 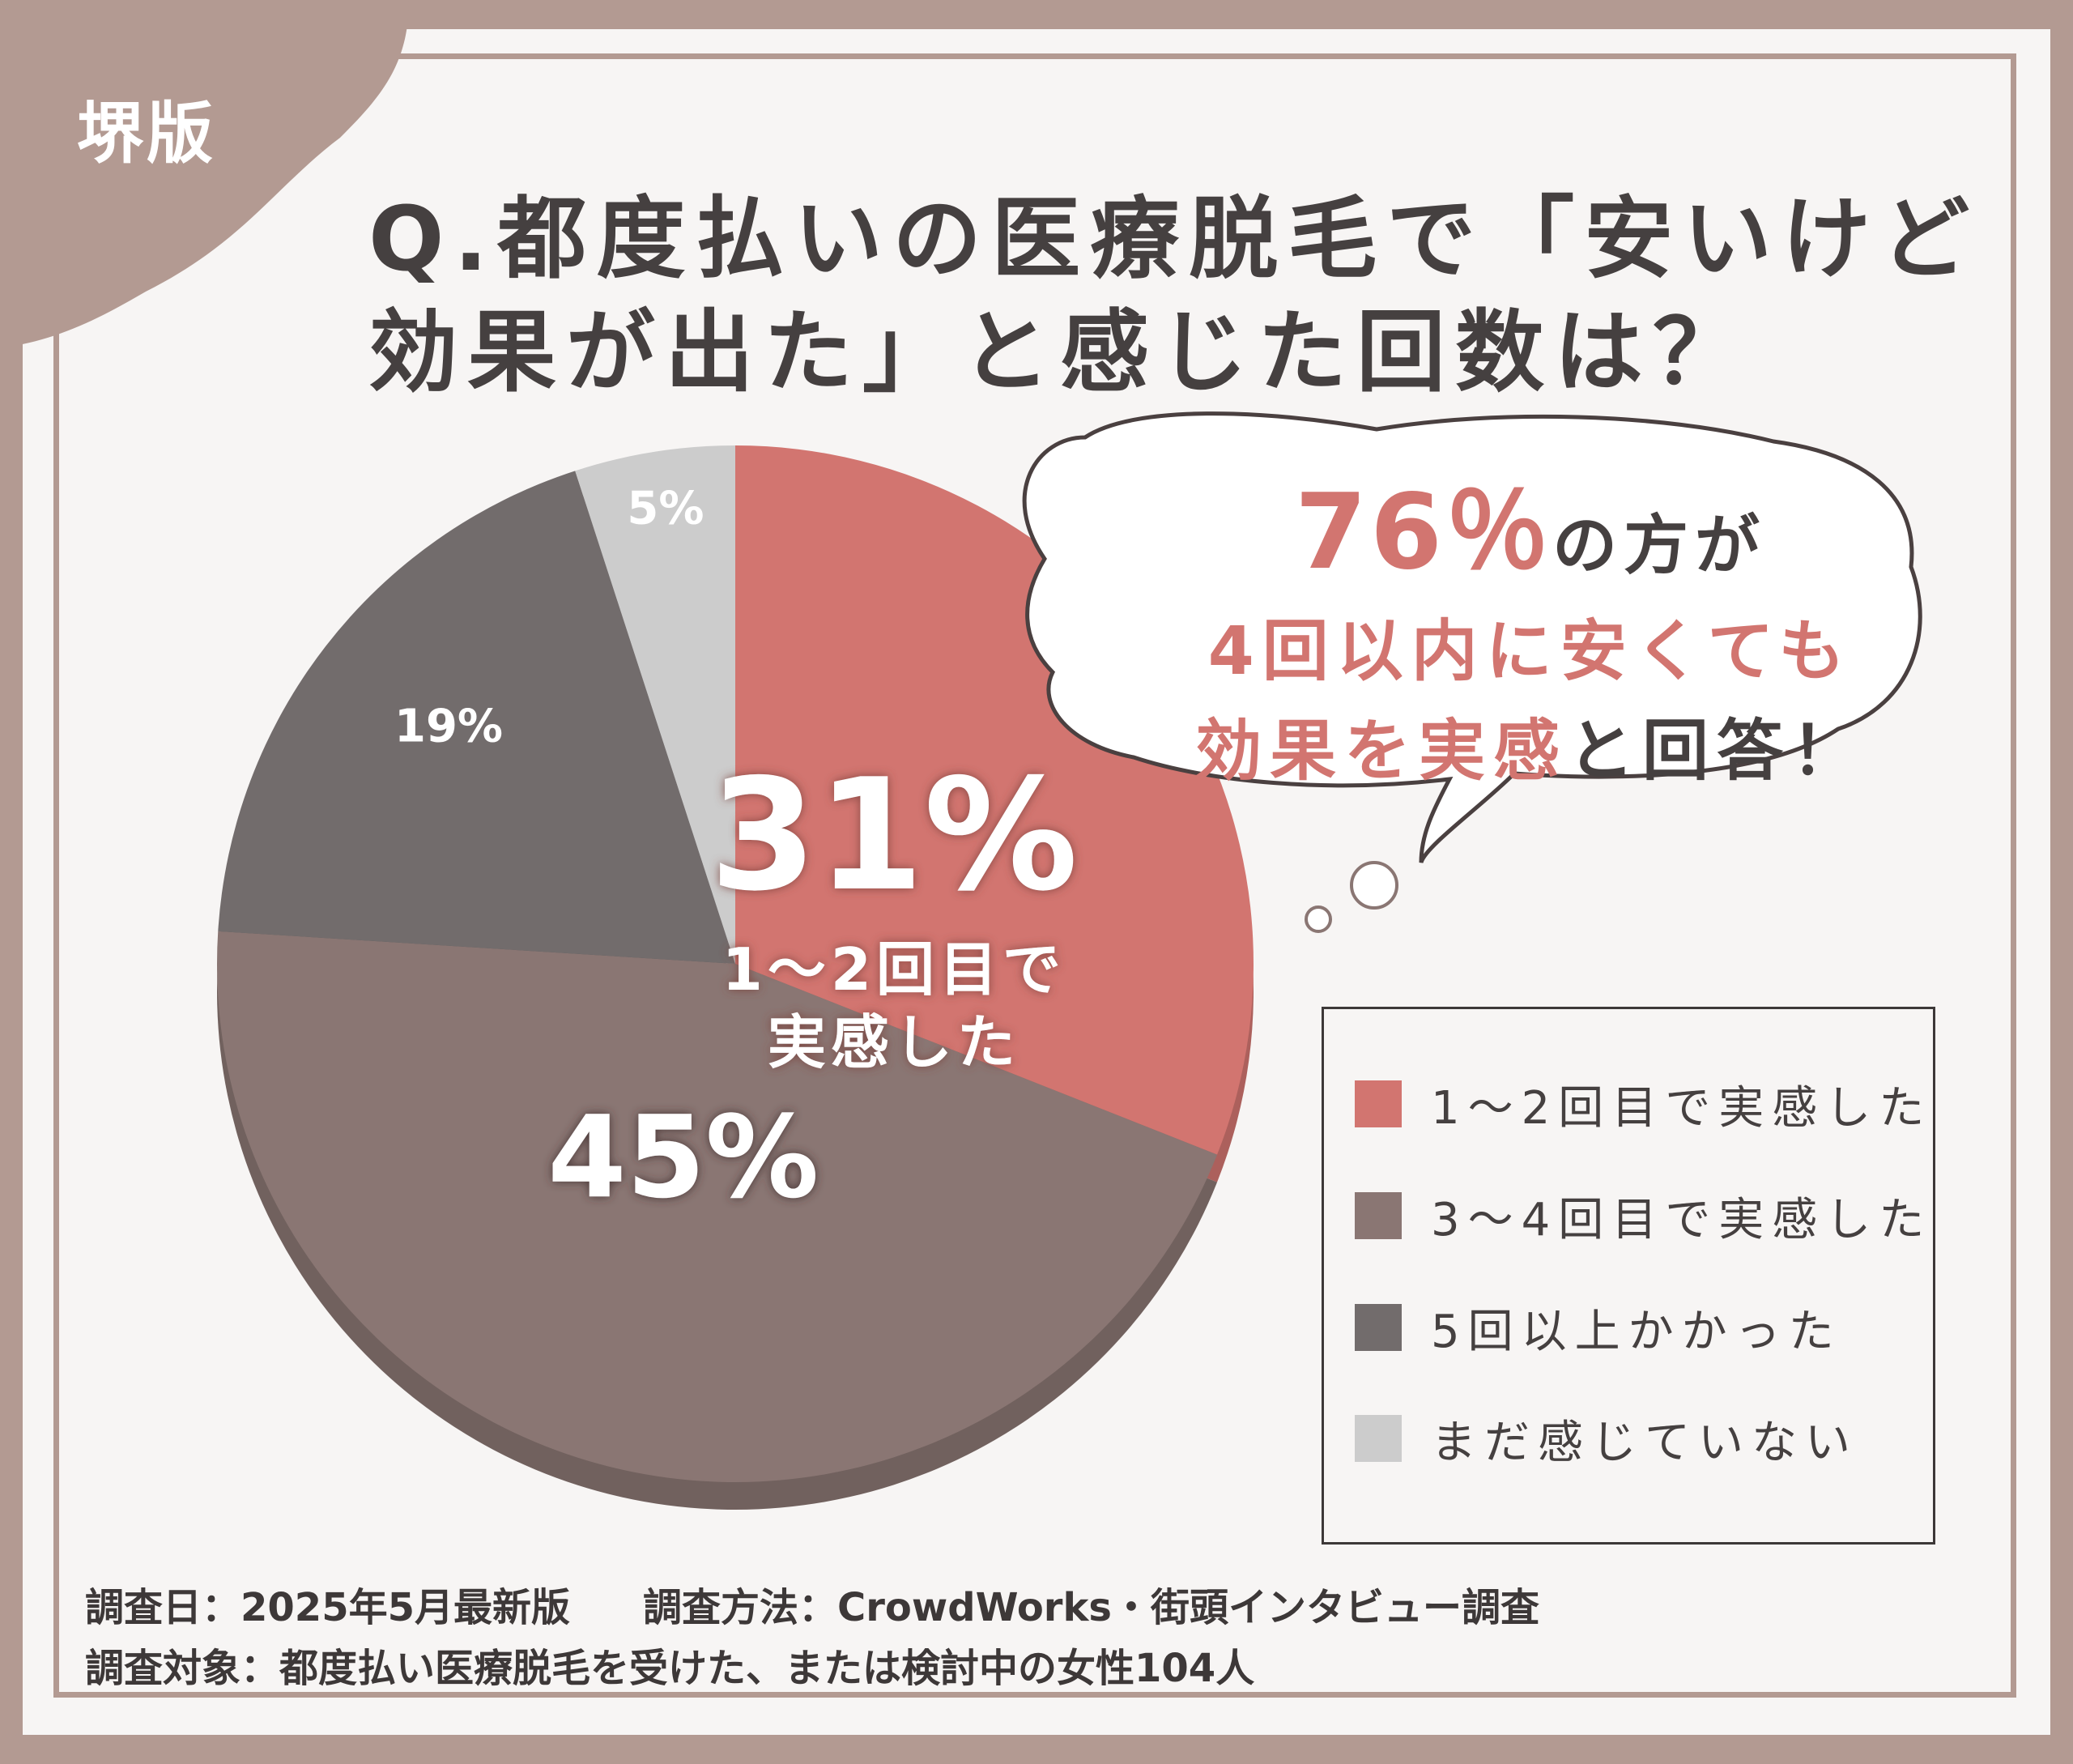 What do you see at coordinates (1424, 532) in the screenshot?
I see `callout-percentage: 76％` at bounding box center [1424, 532].